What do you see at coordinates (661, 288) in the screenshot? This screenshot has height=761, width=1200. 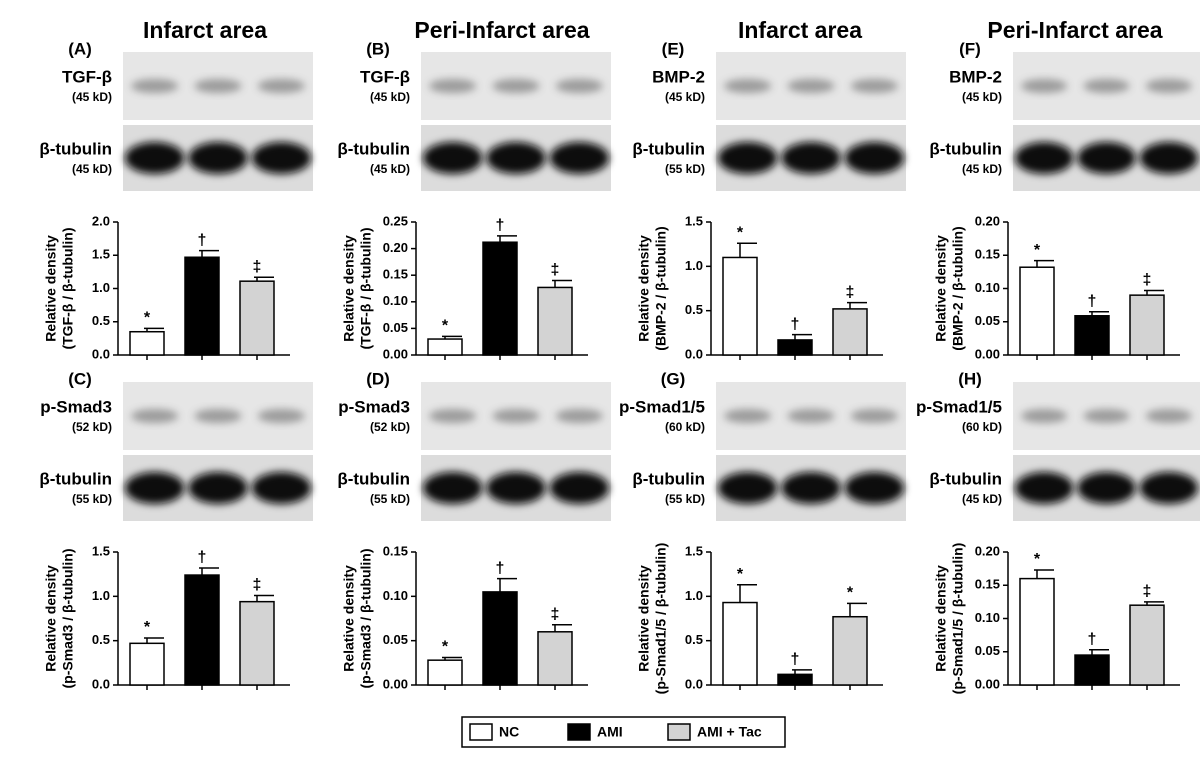 I see `y-axis-label: (BMP-2 / β-tubulin)` at bounding box center [661, 288].